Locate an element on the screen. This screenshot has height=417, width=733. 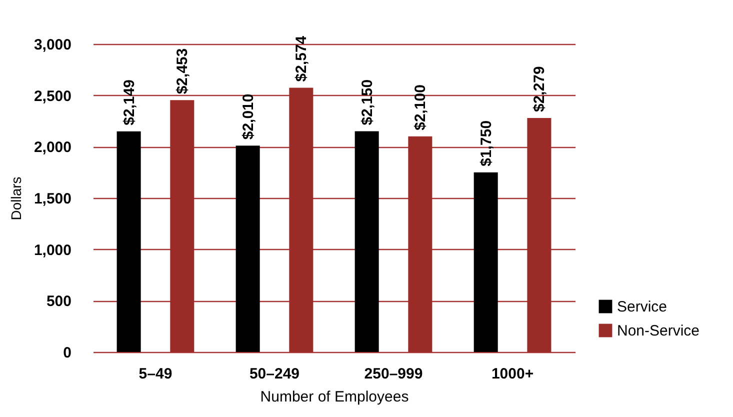
data-label: $1,750 is located at coordinates (486, 143).